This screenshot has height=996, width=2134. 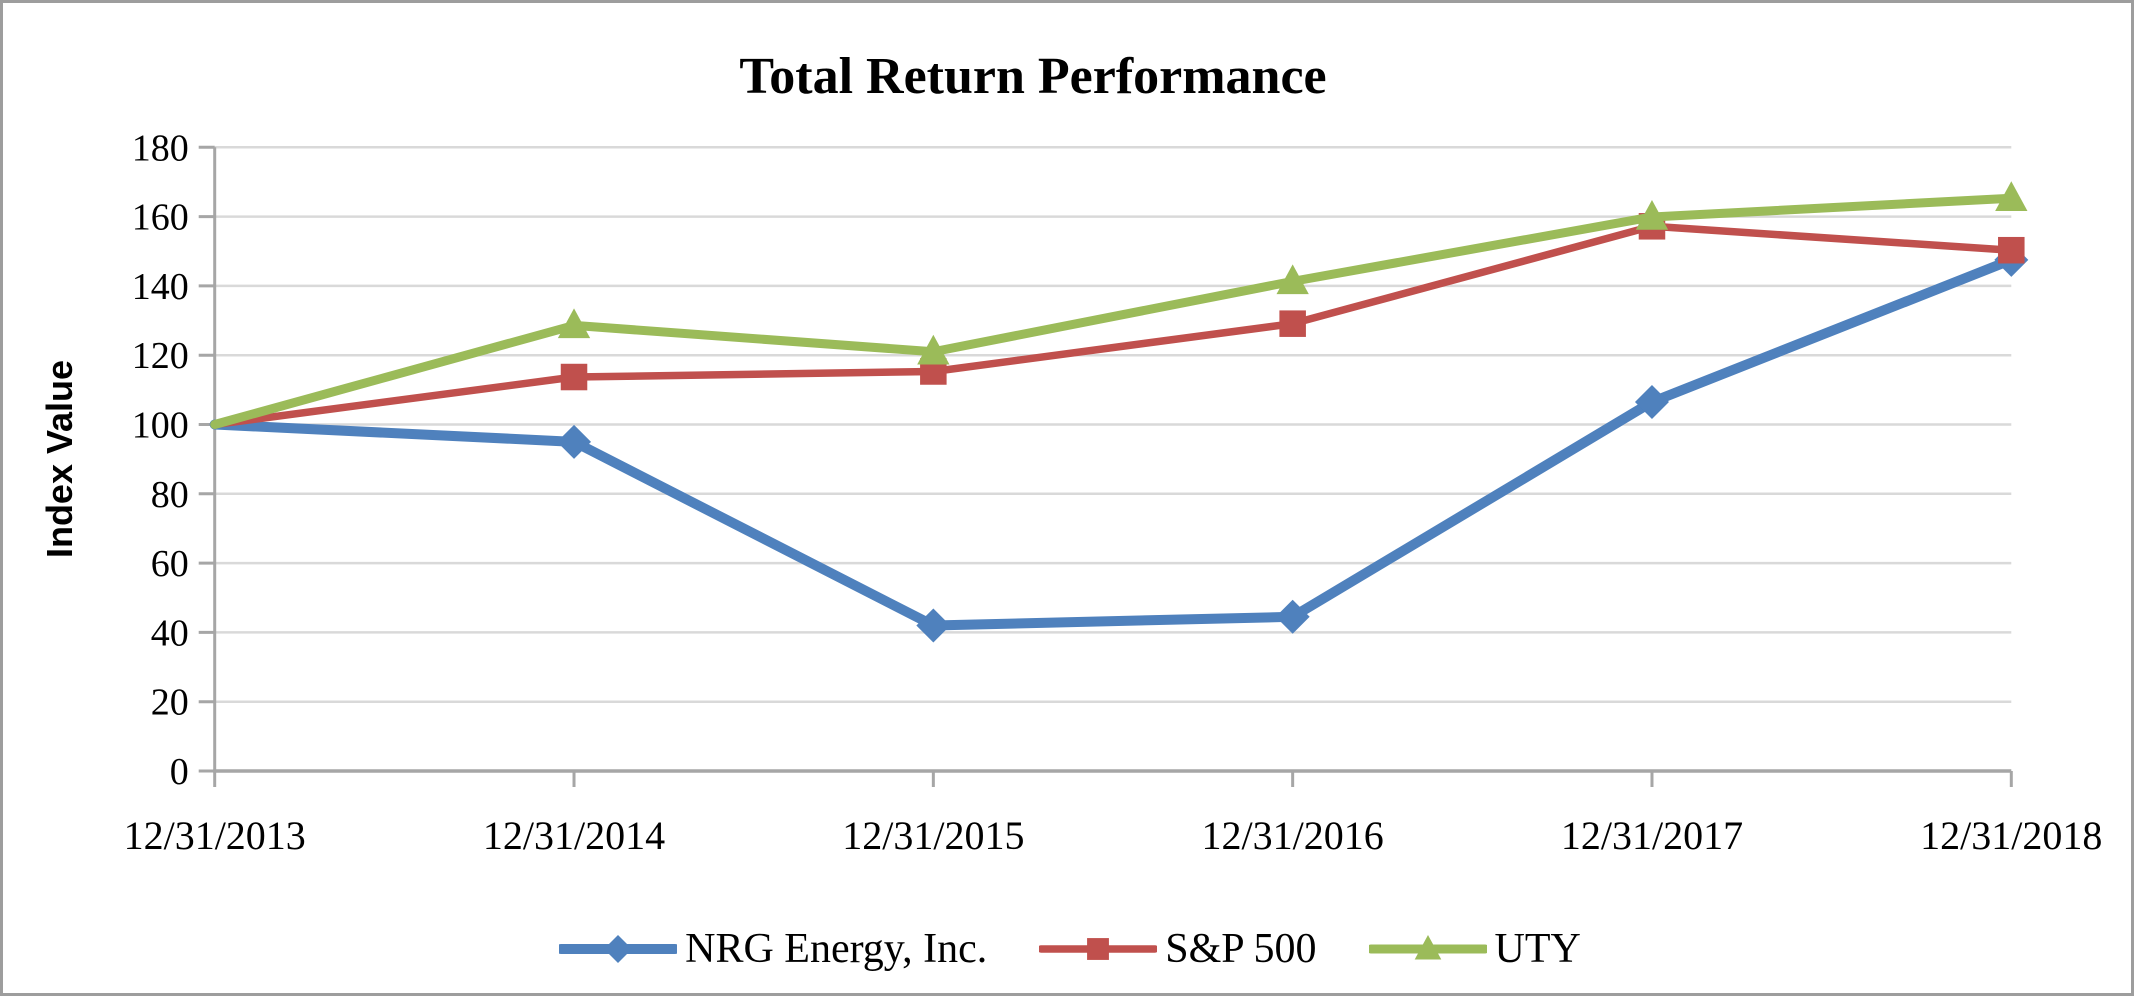 I want to click on y-tick-label: 20, so click(x=170, y=703).